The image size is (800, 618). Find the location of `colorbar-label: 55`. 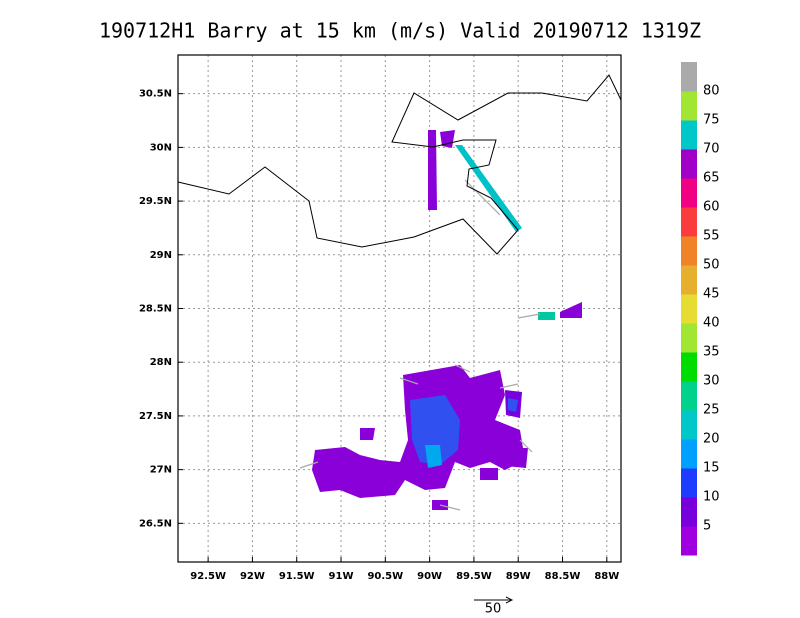

colorbar-label: 55 is located at coordinates (711, 236).